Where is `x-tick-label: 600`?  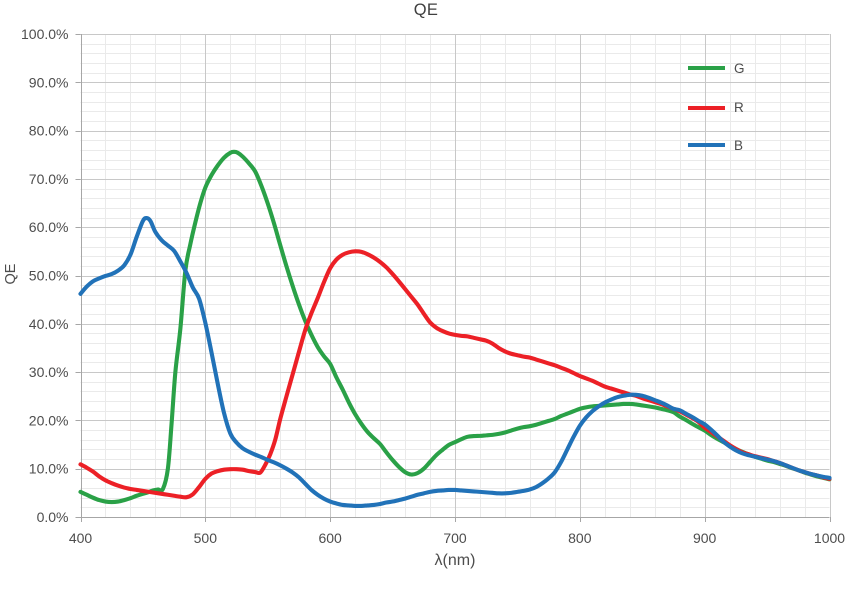
x-tick-label: 600 is located at coordinates (330, 538).